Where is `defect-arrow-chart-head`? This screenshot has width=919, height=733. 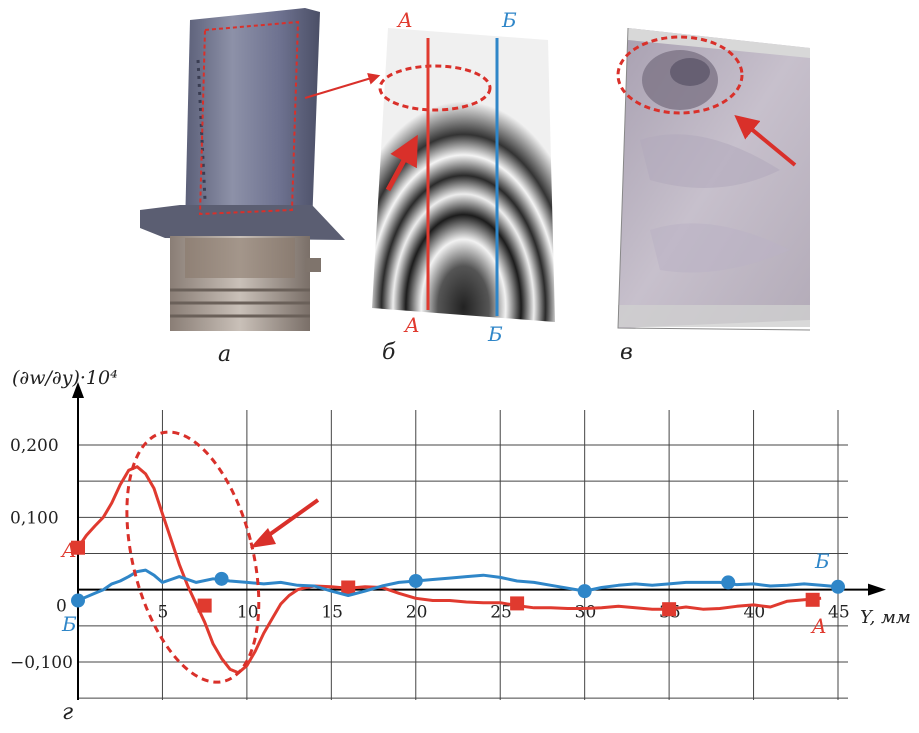 defect-arrow-chart-head is located at coordinates (263, 538).